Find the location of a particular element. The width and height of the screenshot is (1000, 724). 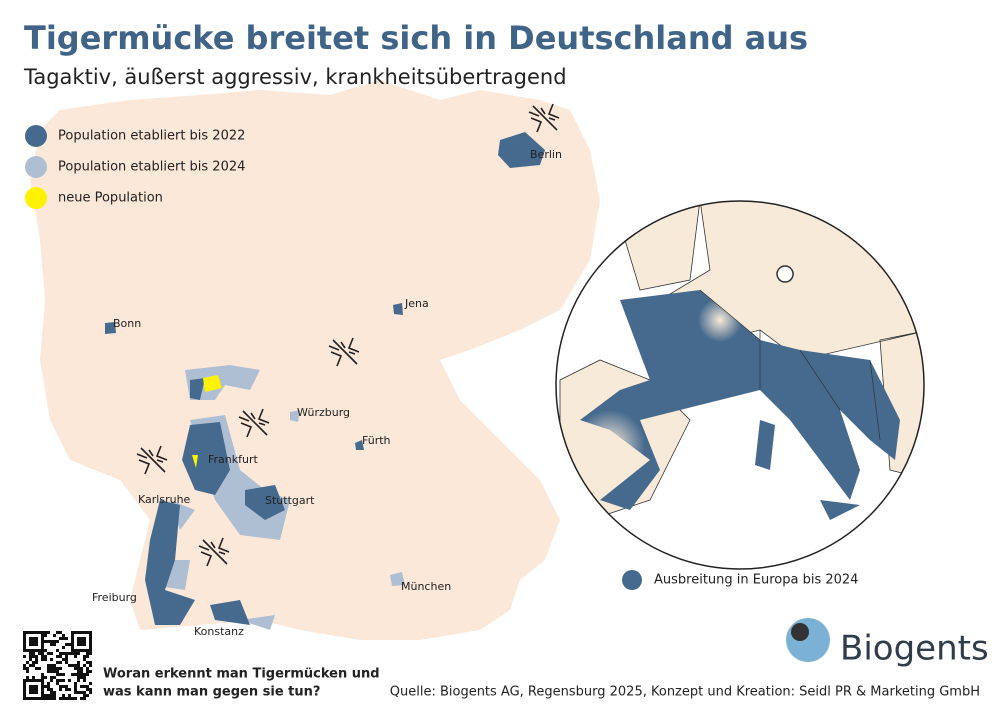

qr-code is located at coordinates (57, 665).